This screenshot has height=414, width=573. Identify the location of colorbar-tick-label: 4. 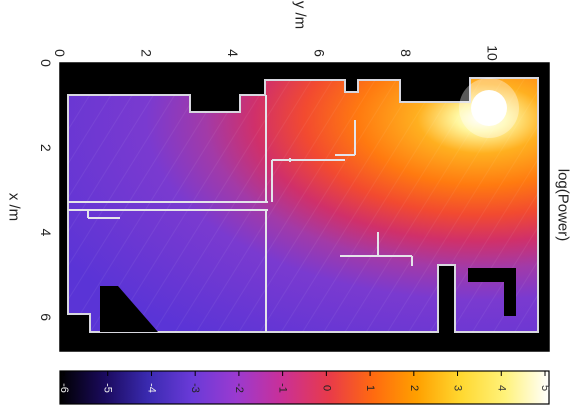
(501, 388).